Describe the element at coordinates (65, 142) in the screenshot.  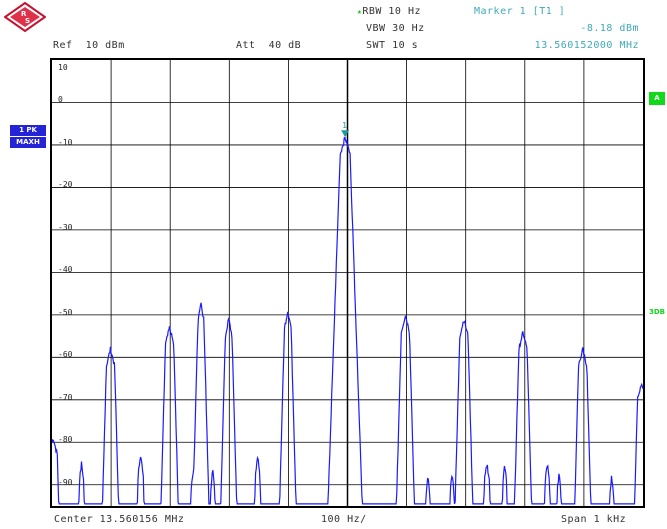
I see `y-tick-label: -10` at that location.